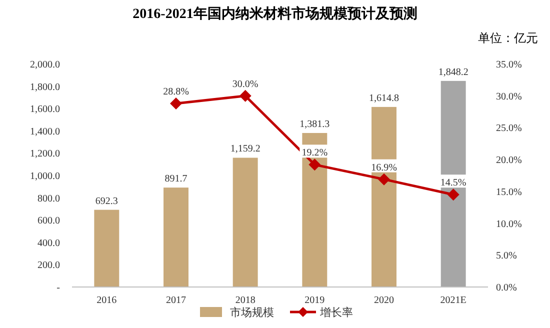 This screenshot has width=550, height=328. What do you see at coordinates (336, 312) in the screenshot?
I see `legend-label: 增长率` at bounding box center [336, 312].